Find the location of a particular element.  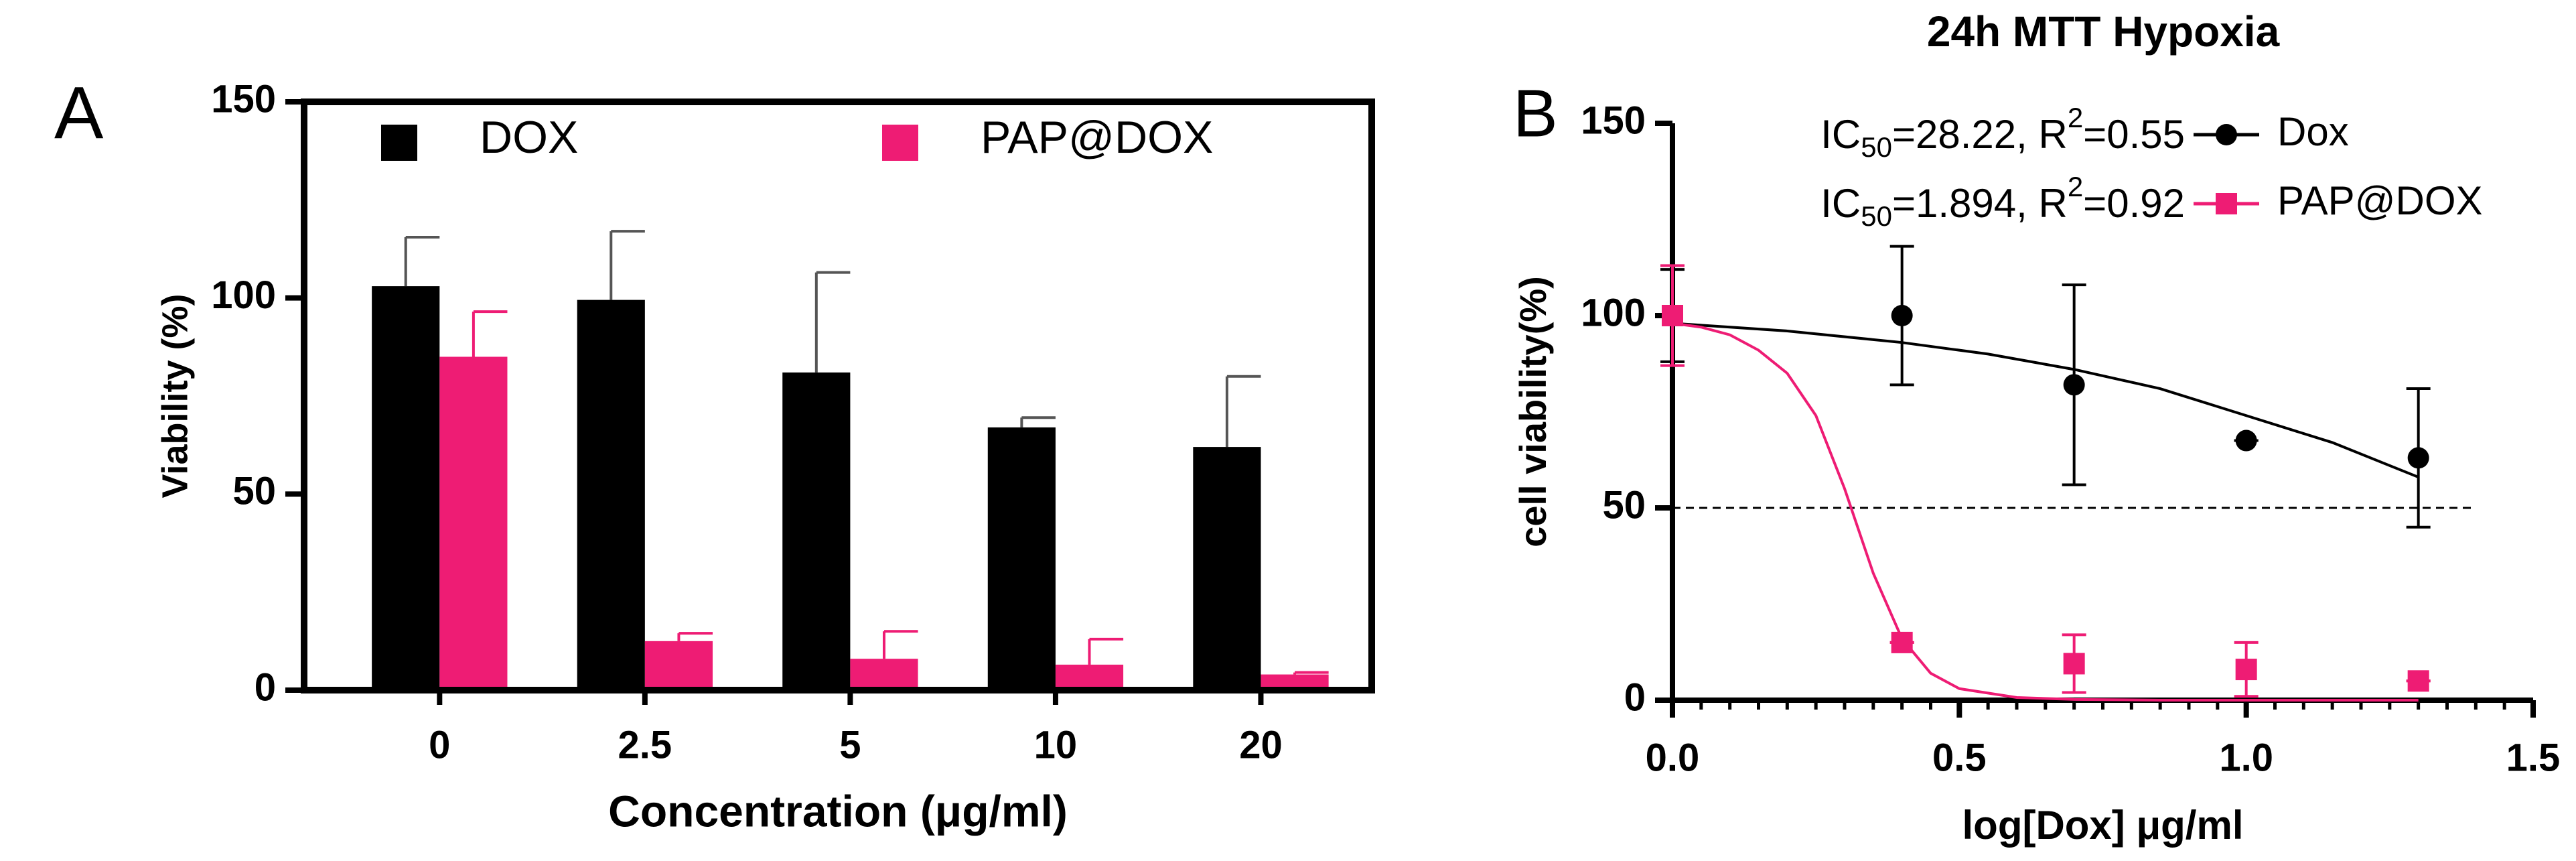

annotation: IC50=1.894, R2=0.92 is located at coordinates (2002, 201).